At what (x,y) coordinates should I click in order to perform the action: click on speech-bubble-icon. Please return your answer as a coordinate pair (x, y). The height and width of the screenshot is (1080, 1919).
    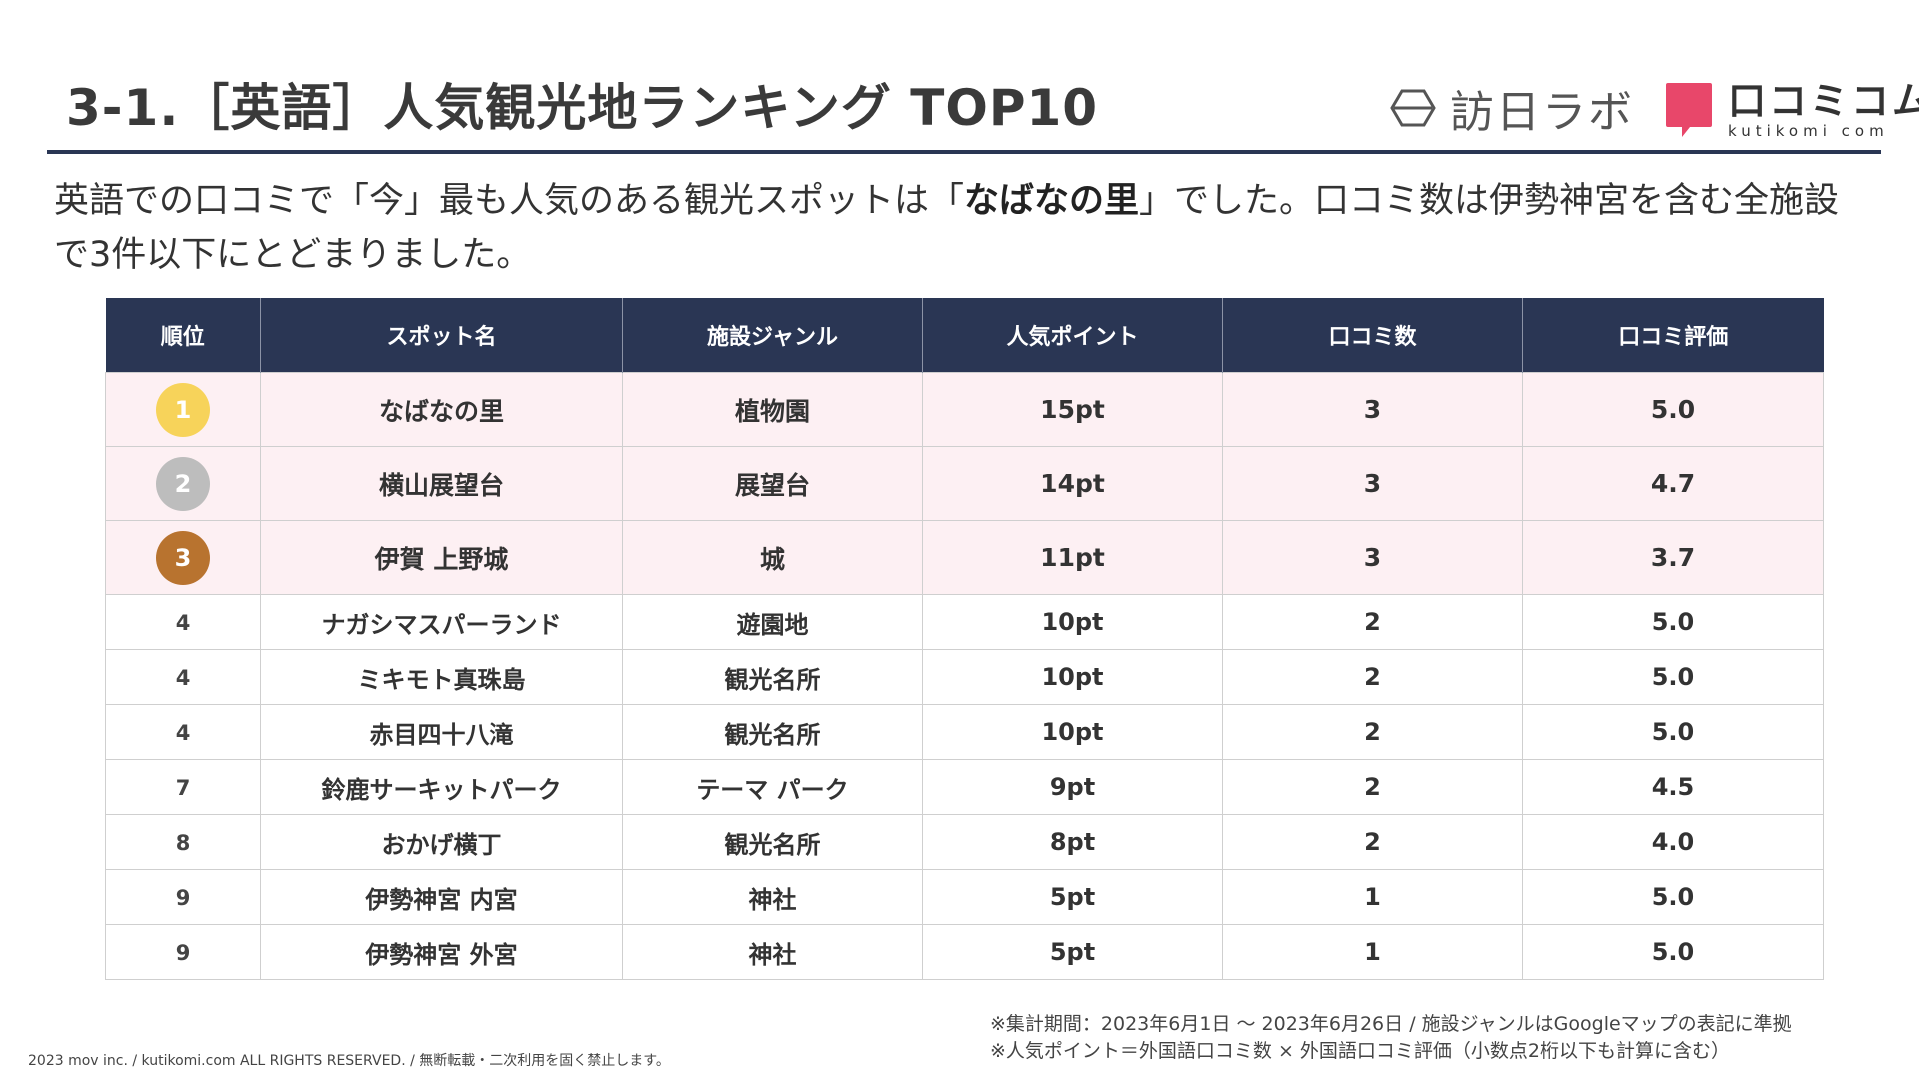
    Looking at the image, I should click on (1689, 110).